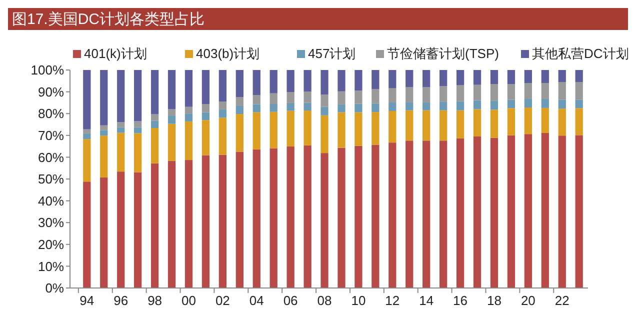  I want to click on y-tick-label: 30%, so click(51, 222).